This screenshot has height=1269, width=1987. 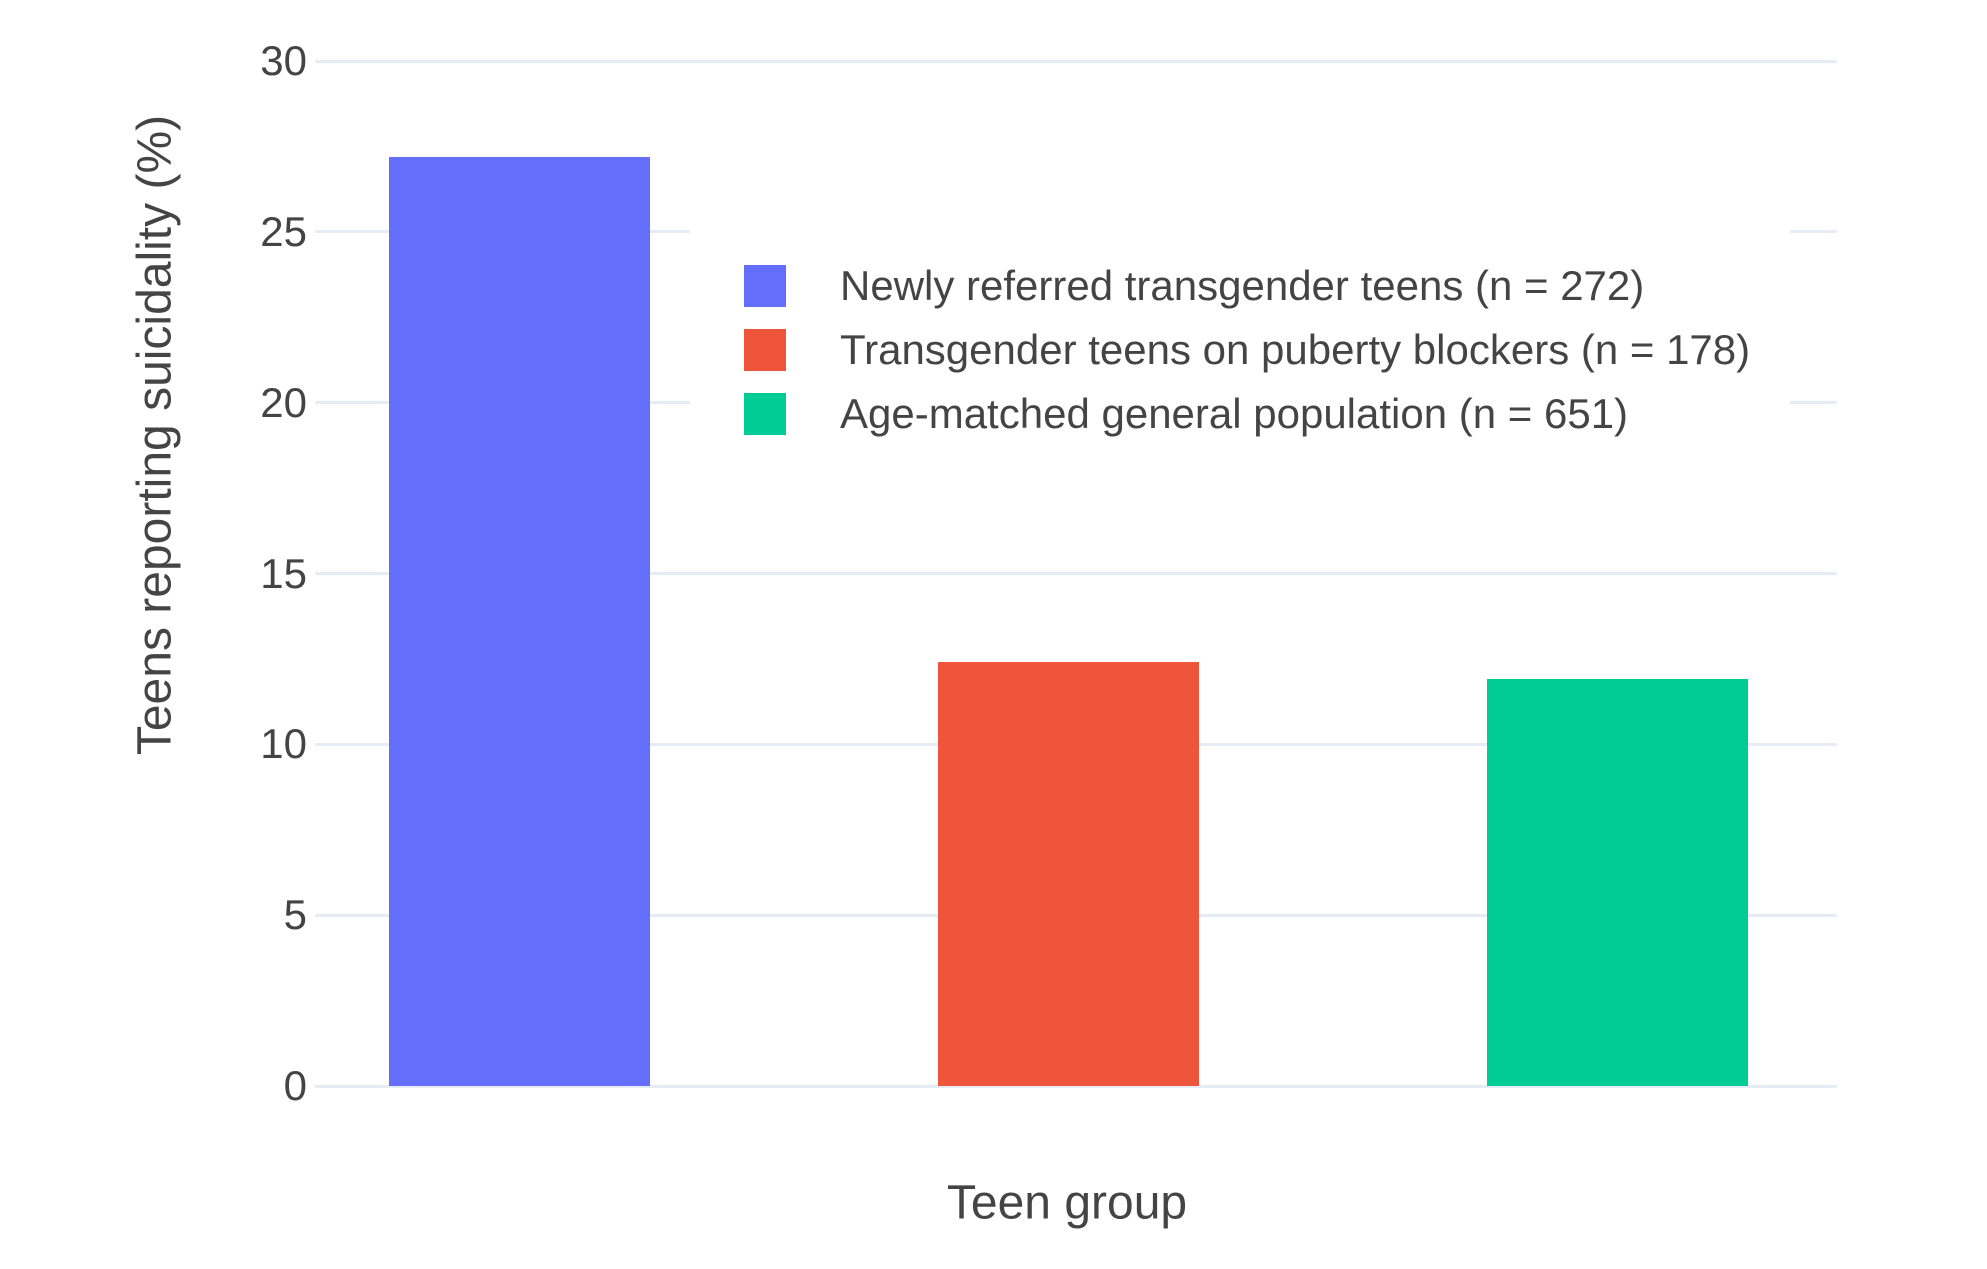 What do you see at coordinates (1067, 1203) in the screenshot?
I see `x-axis-title: Teen group` at bounding box center [1067, 1203].